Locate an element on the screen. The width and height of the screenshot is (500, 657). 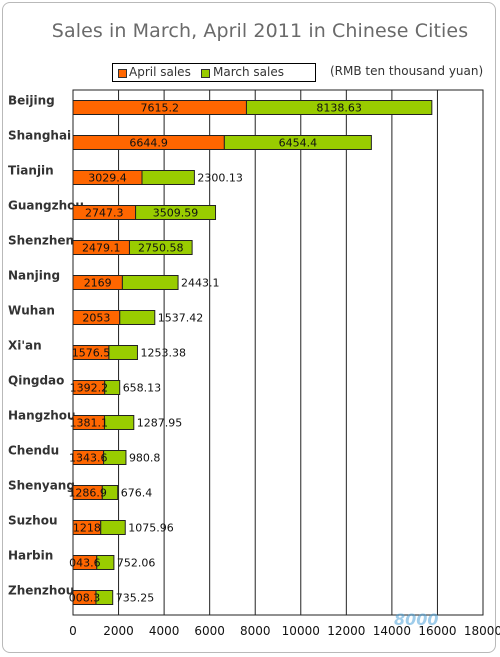
legend: April sales March sales is located at coordinates (214, 72).